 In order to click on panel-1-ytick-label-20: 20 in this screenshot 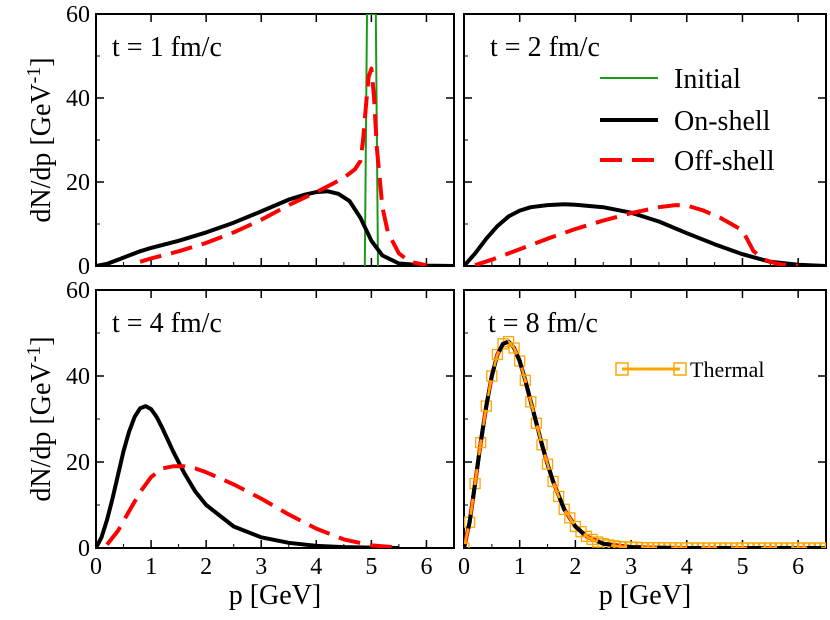, I will do `click(78, 183)`.